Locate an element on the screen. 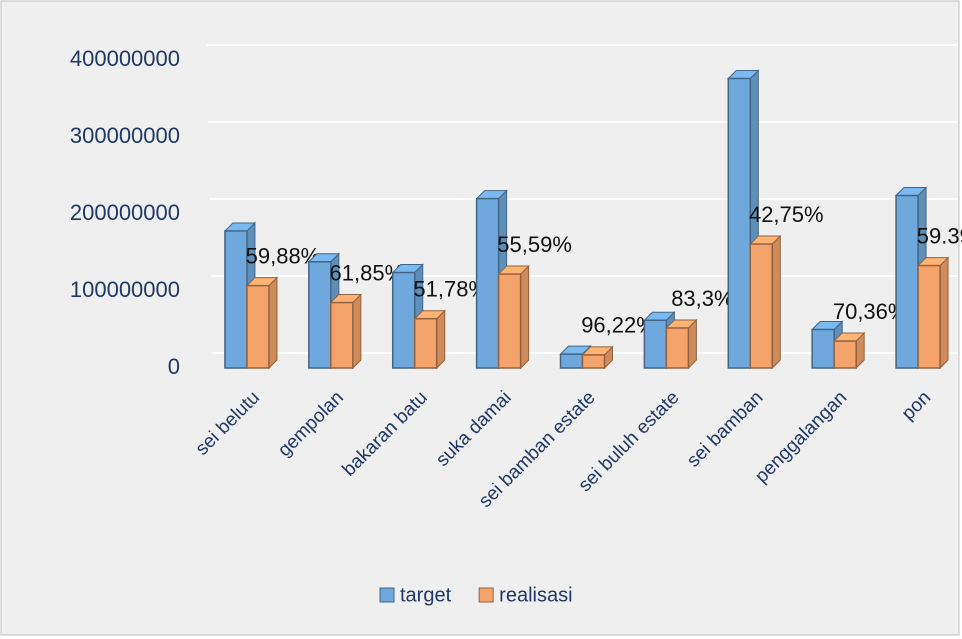 The height and width of the screenshot is (639, 962). legend-label: target is located at coordinates (426, 595).